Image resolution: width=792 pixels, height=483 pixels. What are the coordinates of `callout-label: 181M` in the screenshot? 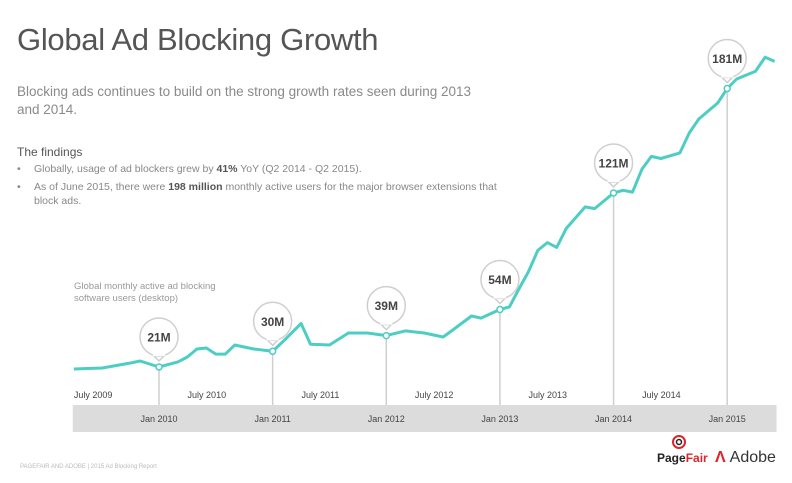 It's located at (727, 59).